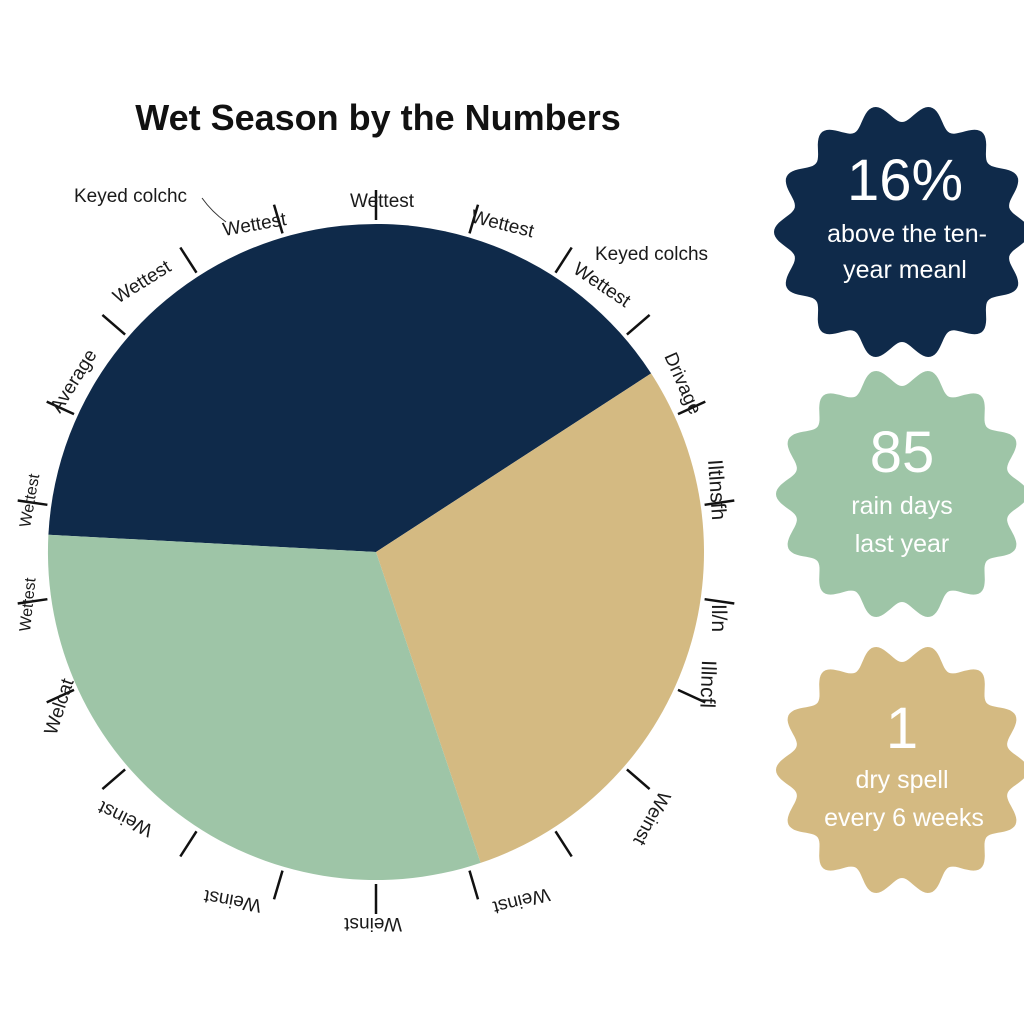  What do you see at coordinates (373, 923) in the screenshot?
I see `ring-label: Weinst` at bounding box center [373, 923].